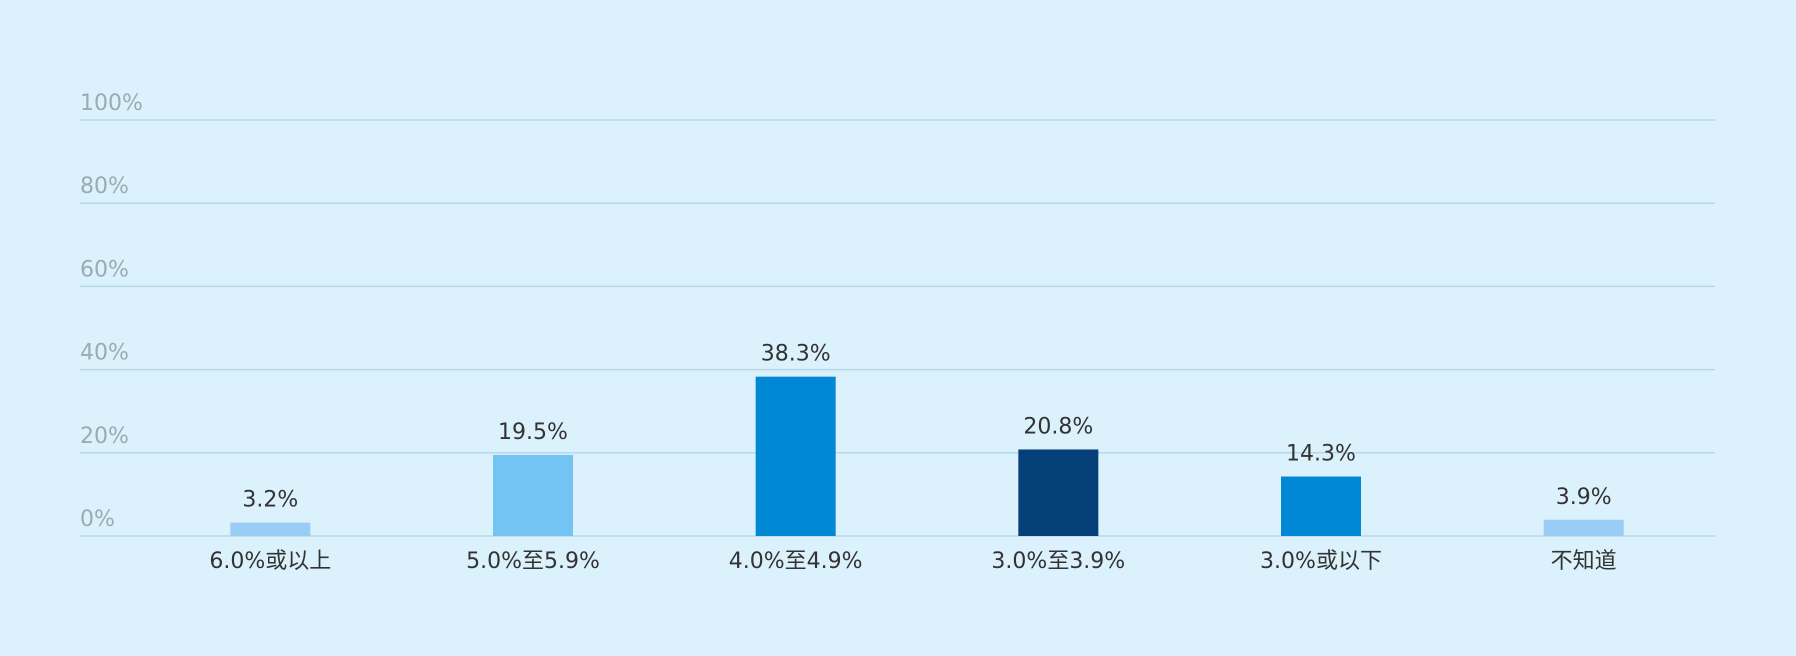  What do you see at coordinates (533, 561) in the screenshot?
I see `x-tick-label: 5.0%至5.9%` at bounding box center [533, 561].